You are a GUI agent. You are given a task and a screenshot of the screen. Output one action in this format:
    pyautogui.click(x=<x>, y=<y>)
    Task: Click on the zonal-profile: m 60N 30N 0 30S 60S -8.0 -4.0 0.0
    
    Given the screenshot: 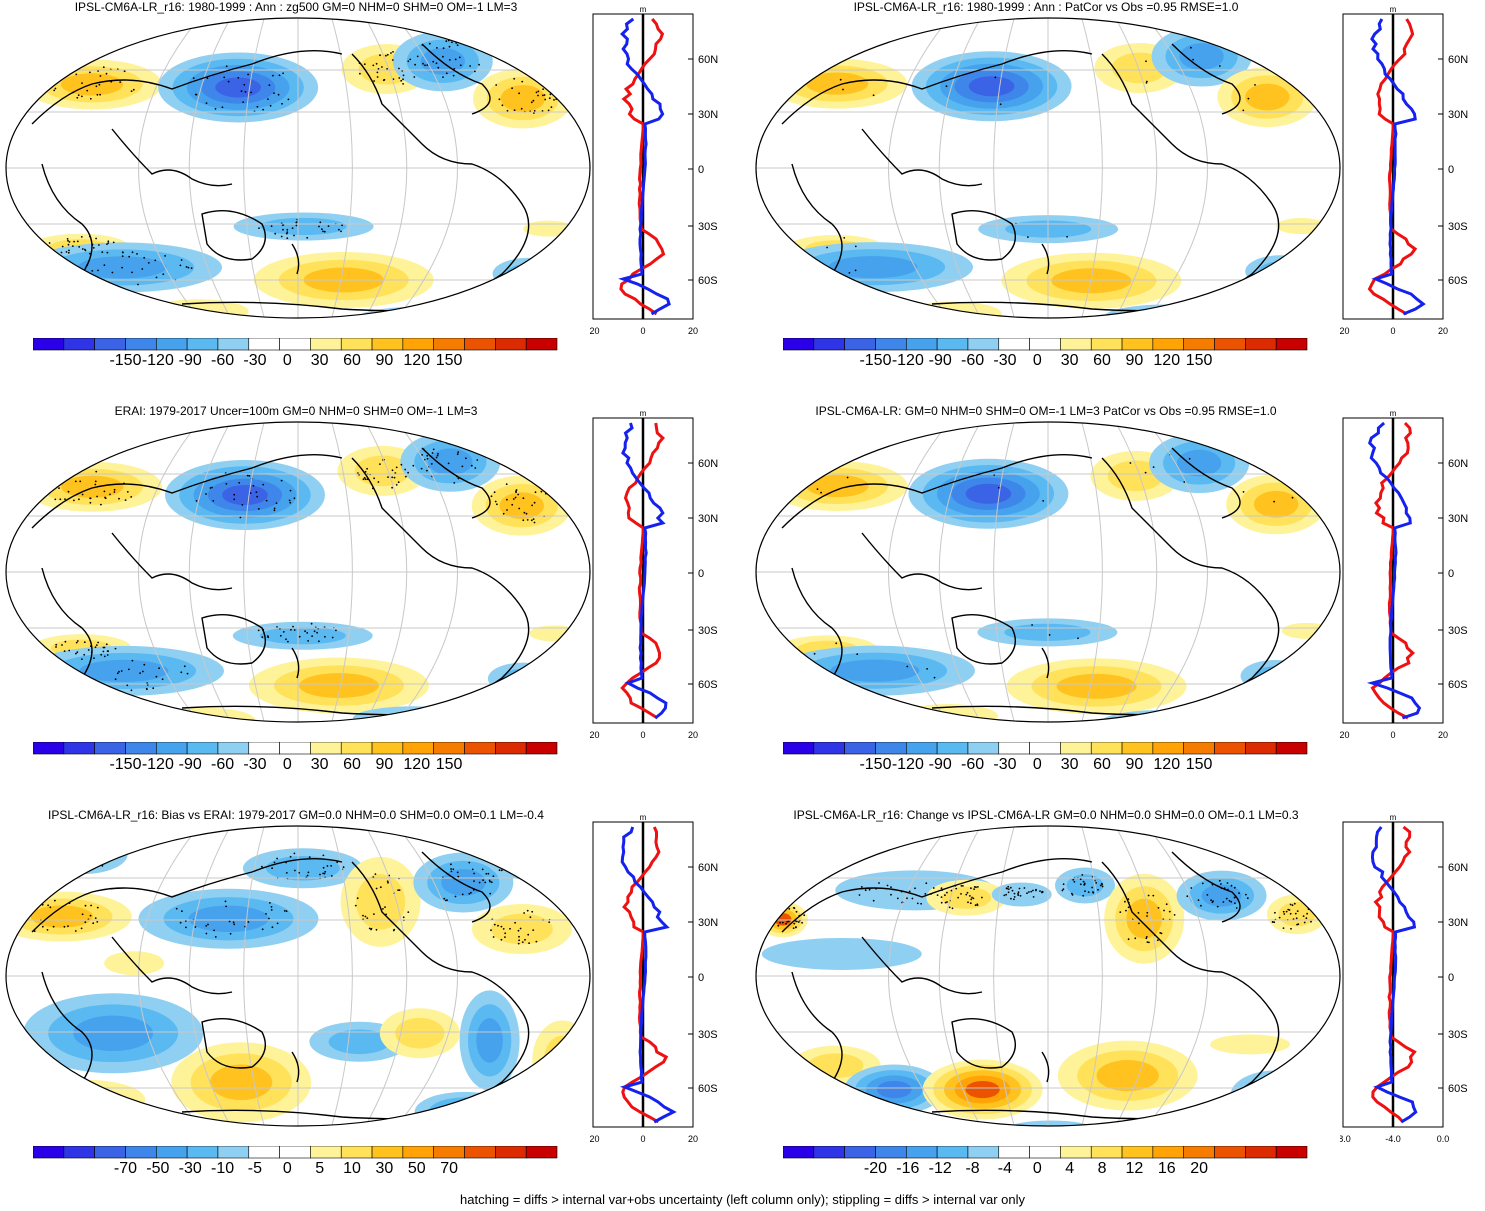 What is the action you would take?
    pyautogui.click(x=1404, y=978)
    